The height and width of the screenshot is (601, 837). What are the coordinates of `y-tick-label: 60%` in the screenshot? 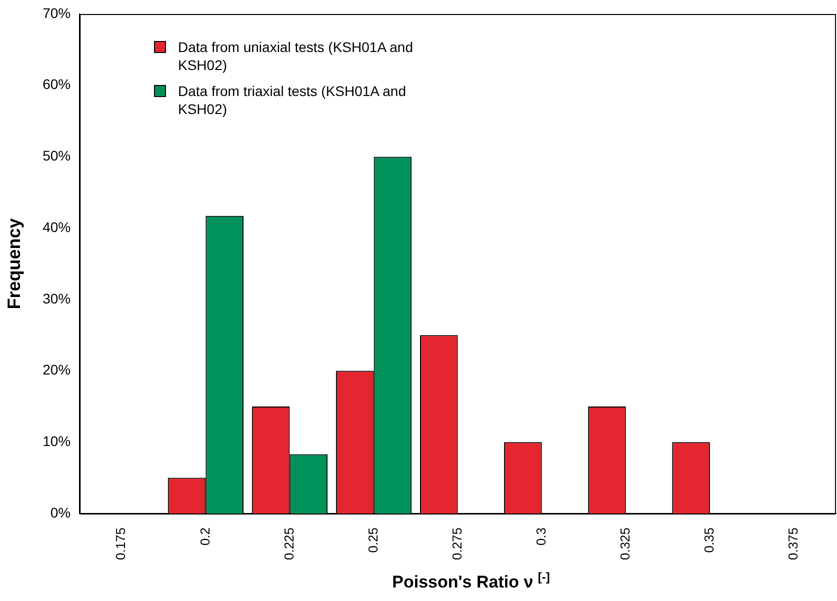 It's located at (56, 84).